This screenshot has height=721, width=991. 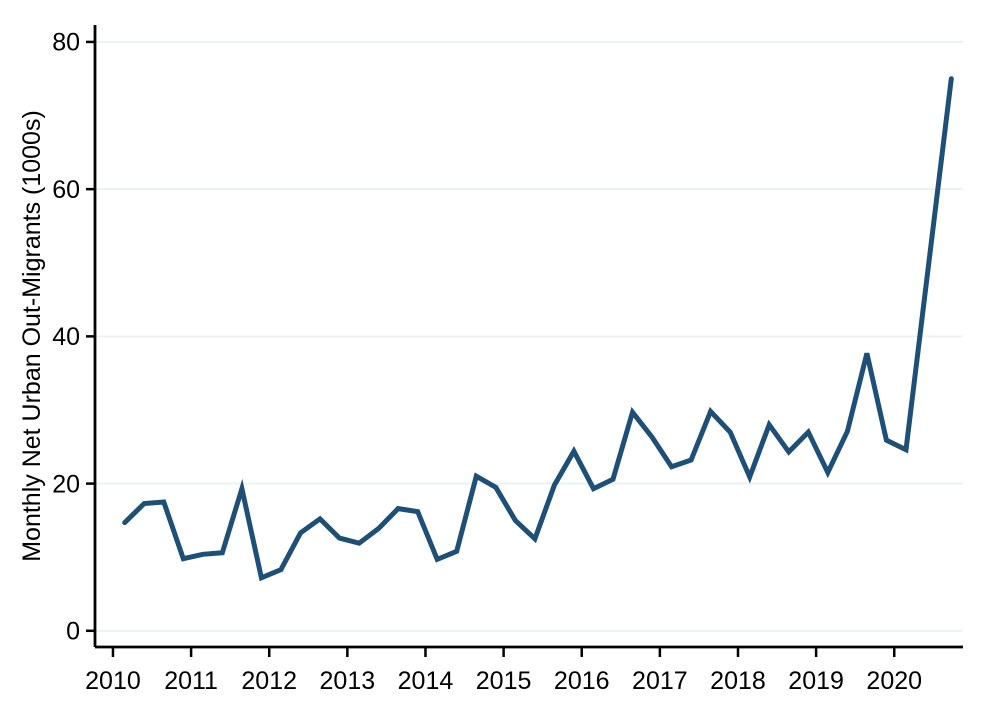 What do you see at coordinates (269, 681) in the screenshot?
I see `x-tick-label: 2012` at bounding box center [269, 681].